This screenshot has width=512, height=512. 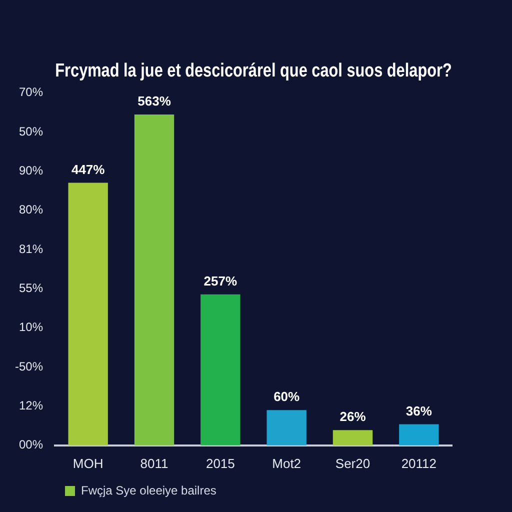 I want to click on data-label: 563%, so click(x=155, y=101).